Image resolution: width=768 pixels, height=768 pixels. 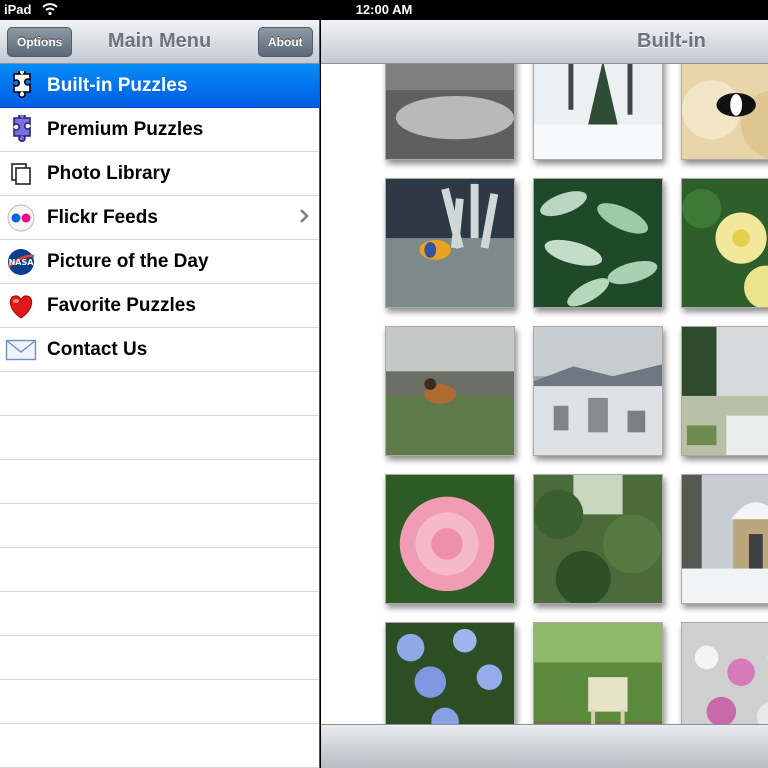 I want to click on status-time: 12:00 AM, so click(x=384, y=9).